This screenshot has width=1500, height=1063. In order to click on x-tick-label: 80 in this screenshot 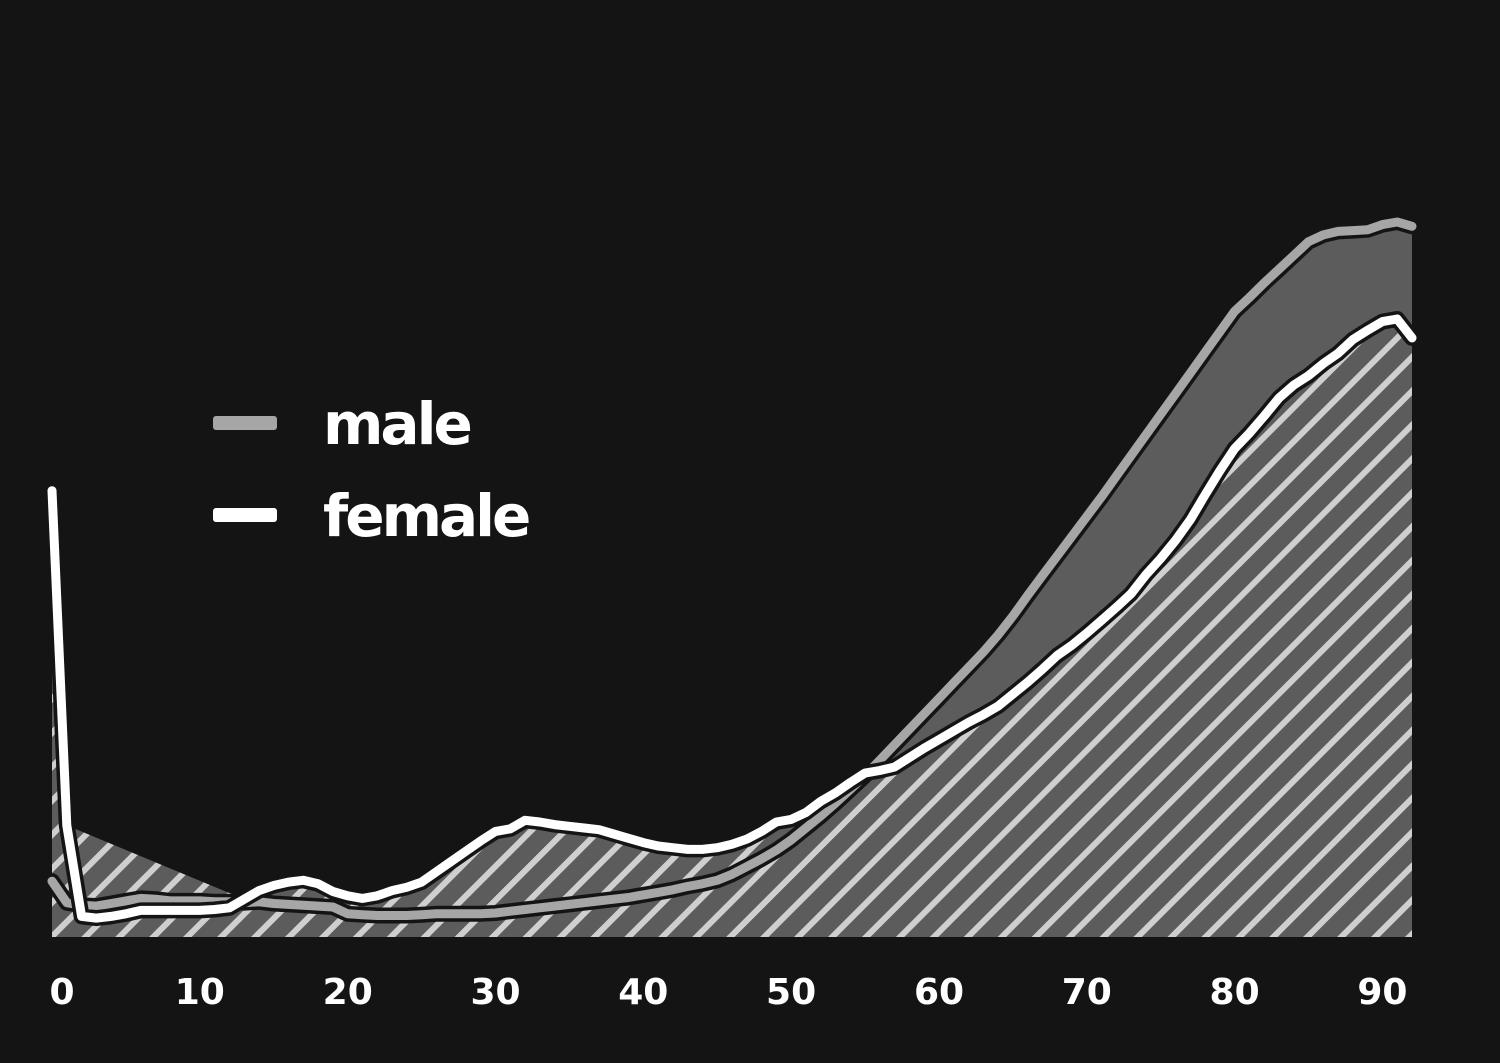, I will do `click(1235, 992)`.